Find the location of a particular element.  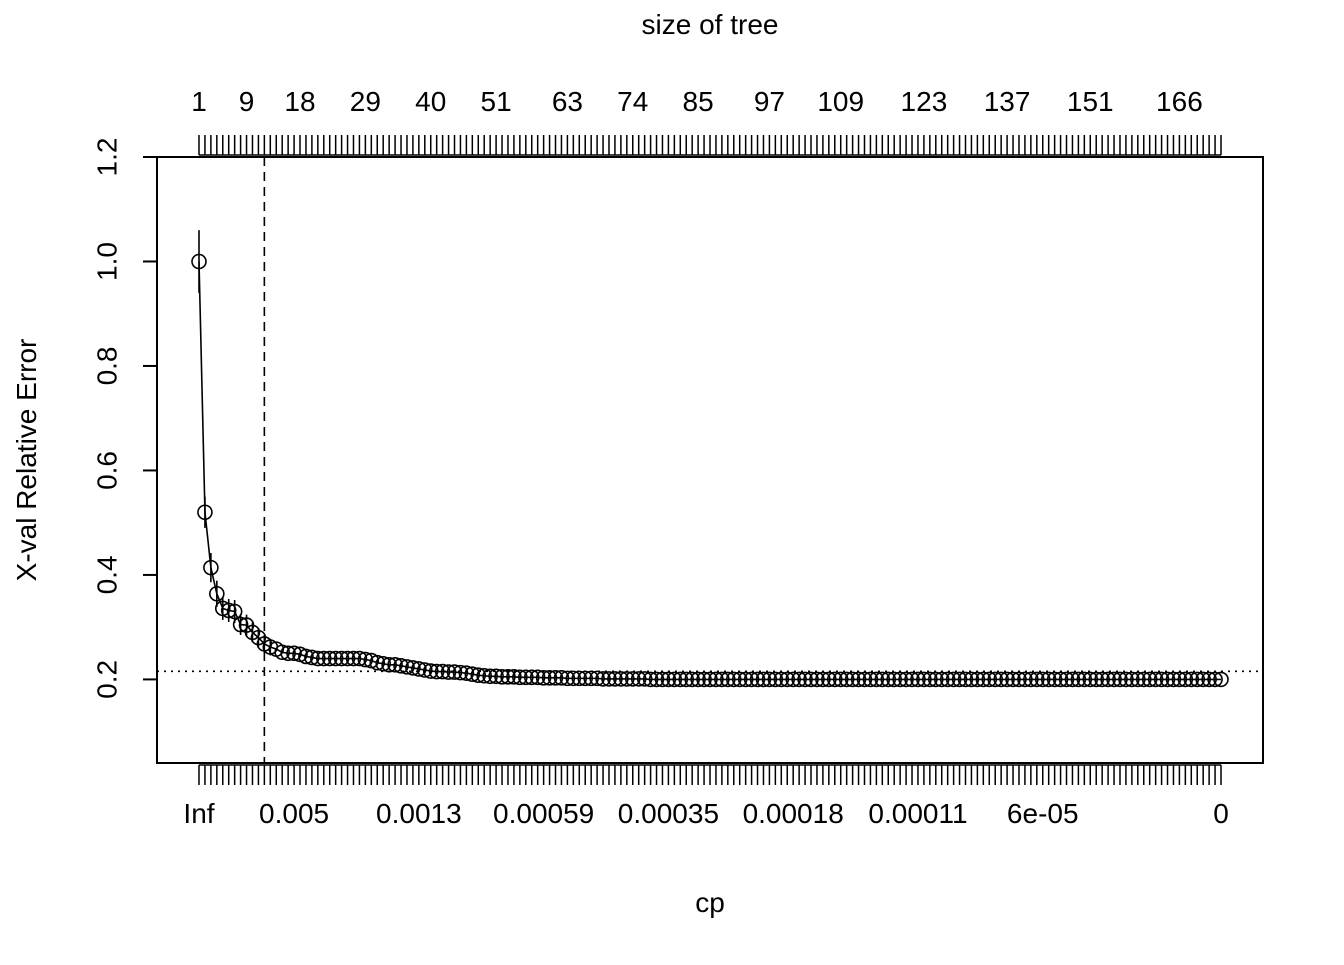

top-tick-label: 166 is located at coordinates (1179, 101).